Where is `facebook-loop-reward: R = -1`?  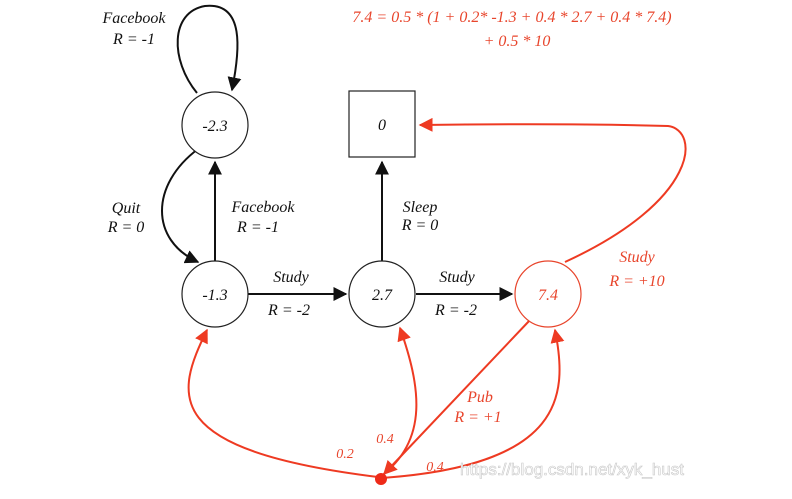 facebook-loop-reward: R = -1 is located at coordinates (133, 39).